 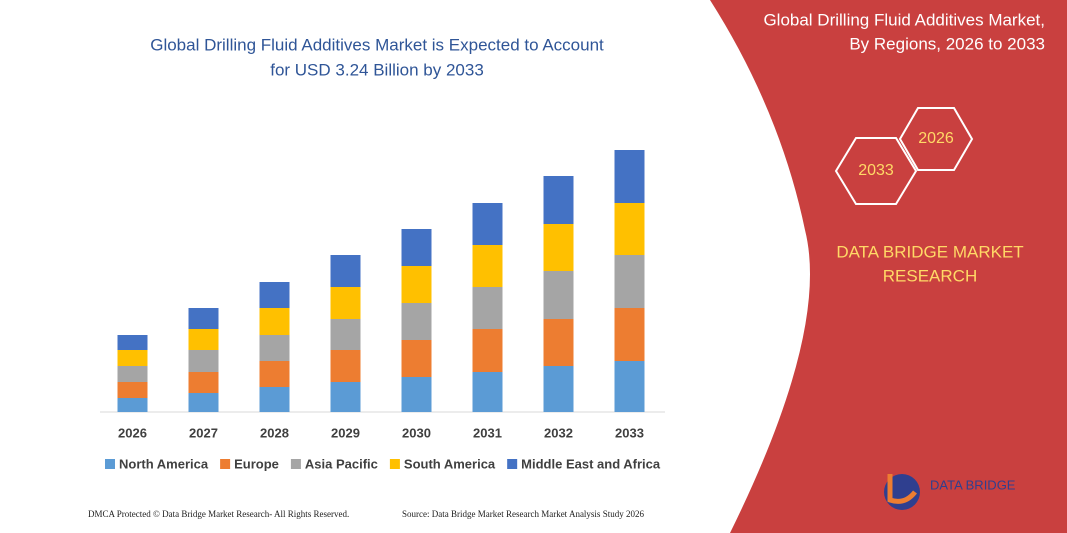 I want to click on legend-label: Europe, so click(x=256, y=463).